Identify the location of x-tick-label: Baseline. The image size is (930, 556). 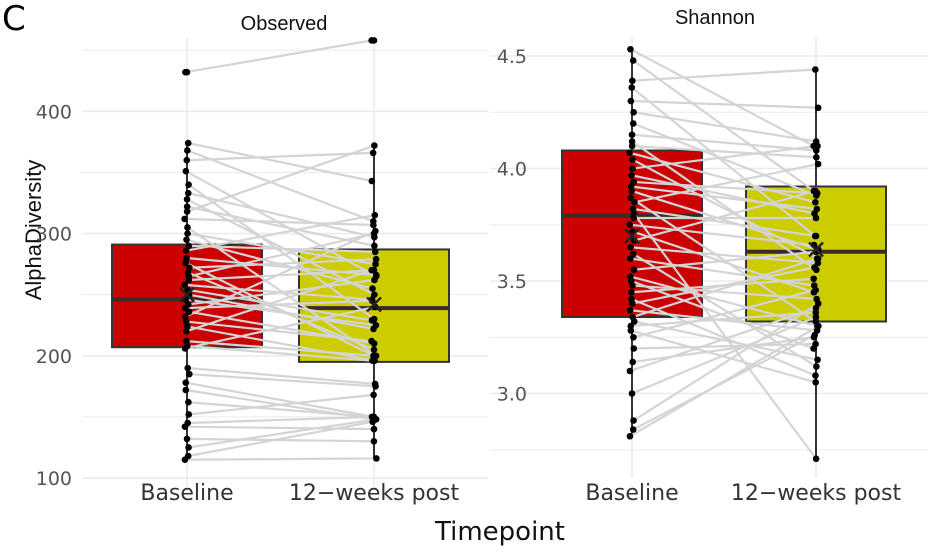
(186, 493).